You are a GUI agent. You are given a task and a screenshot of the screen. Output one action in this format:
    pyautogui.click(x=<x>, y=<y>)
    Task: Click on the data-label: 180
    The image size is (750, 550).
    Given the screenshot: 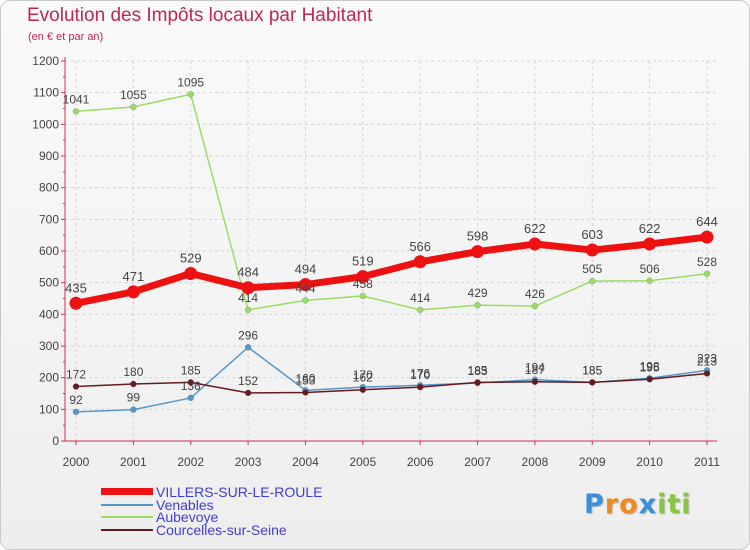 What is the action you would take?
    pyautogui.click(x=133, y=372)
    